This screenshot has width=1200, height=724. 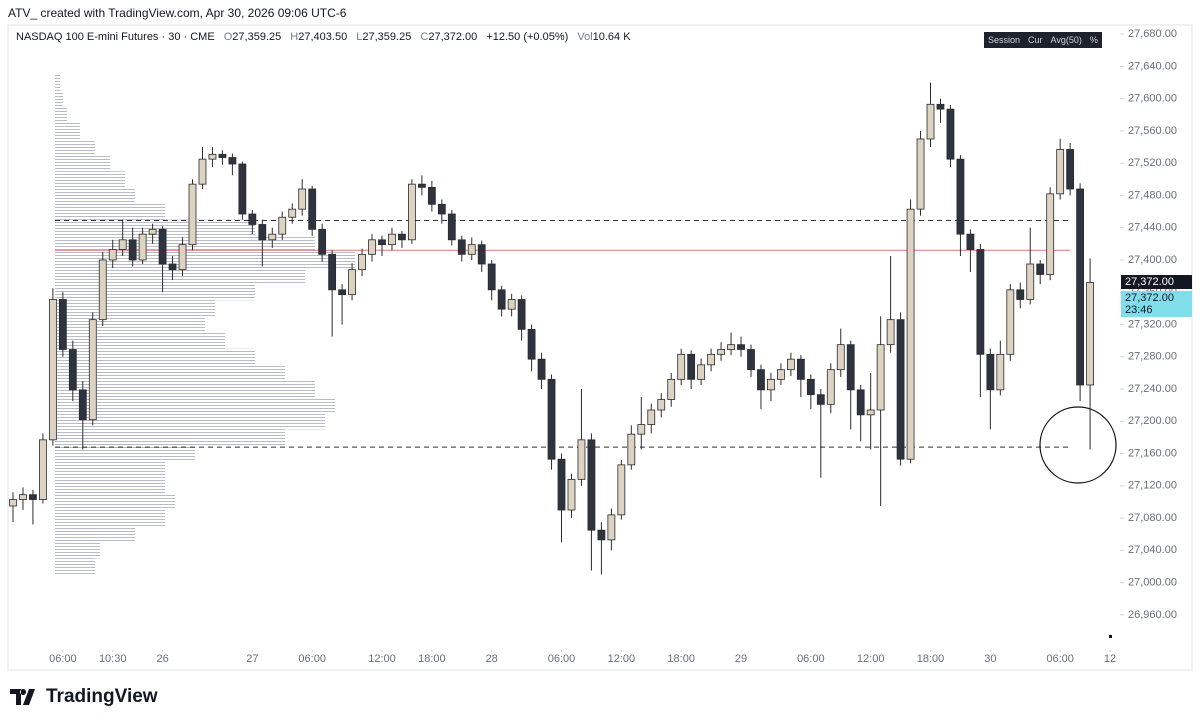 What do you see at coordinates (990, 659) in the screenshot?
I see `x-tick-label: 30` at bounding box center [990, 659].